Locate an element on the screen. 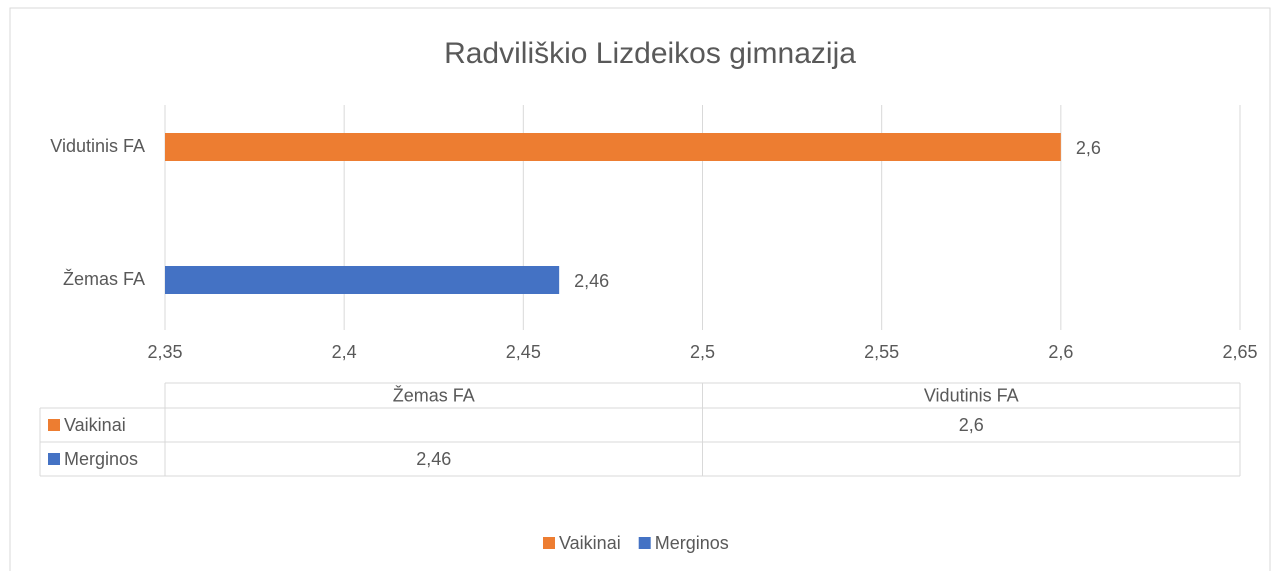  x-tick-label: 2,6 is located at coordinates (1060, 352).